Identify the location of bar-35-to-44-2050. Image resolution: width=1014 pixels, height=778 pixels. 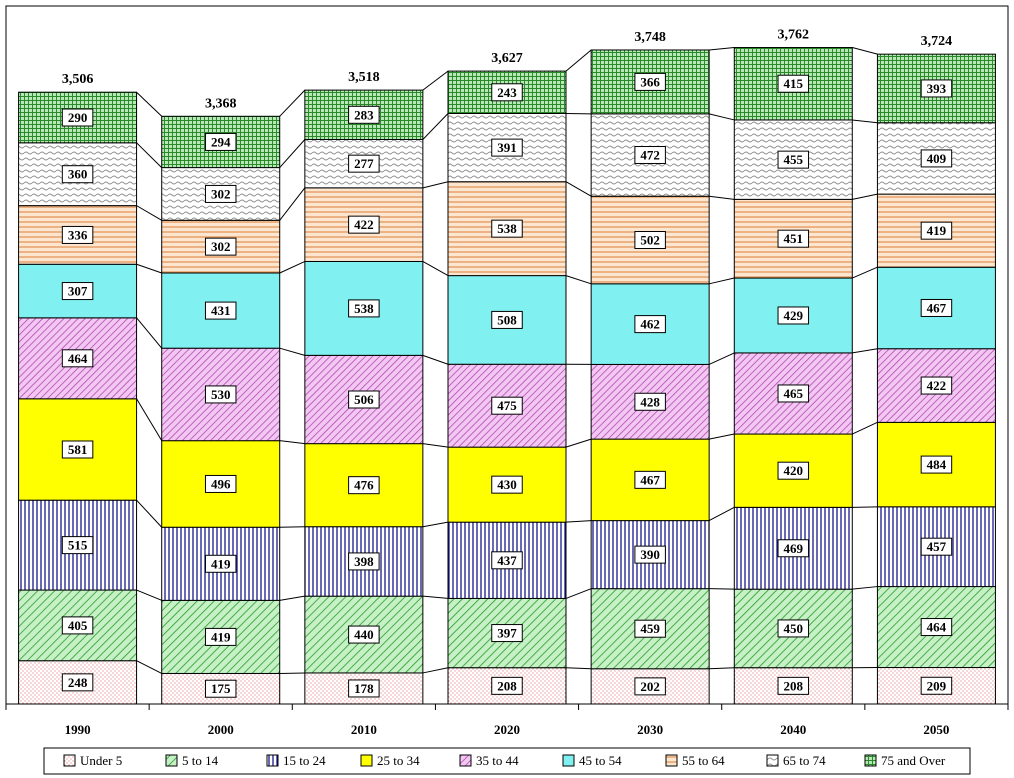
(936, 385).